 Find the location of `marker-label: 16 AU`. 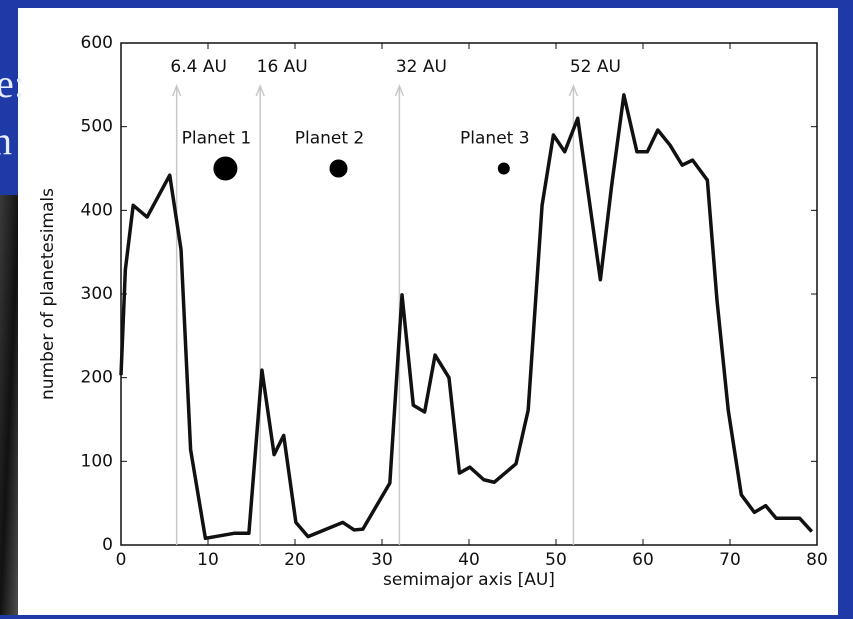

marker-label: 16 AU is located at coordinates (282, 67).